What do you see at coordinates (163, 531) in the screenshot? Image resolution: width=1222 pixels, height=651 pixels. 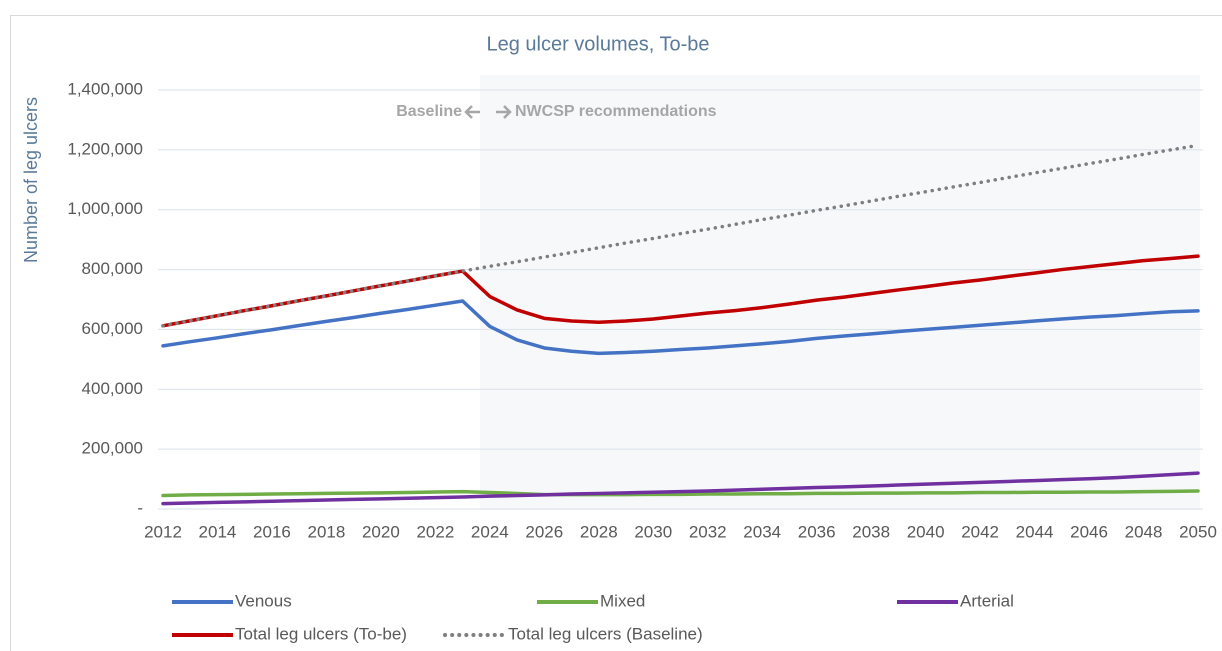 I see `x-tick-label: 2012` at bounding box center [163, 531].